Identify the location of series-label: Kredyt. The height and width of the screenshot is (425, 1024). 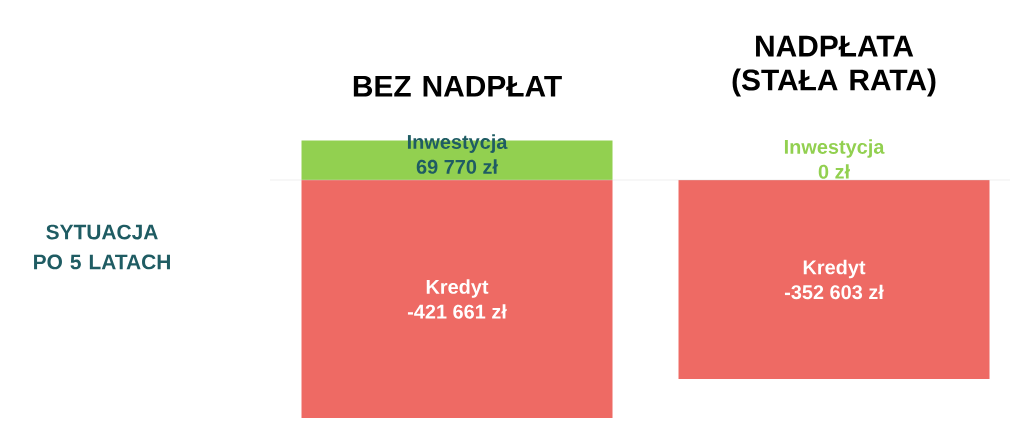
(834, 269).